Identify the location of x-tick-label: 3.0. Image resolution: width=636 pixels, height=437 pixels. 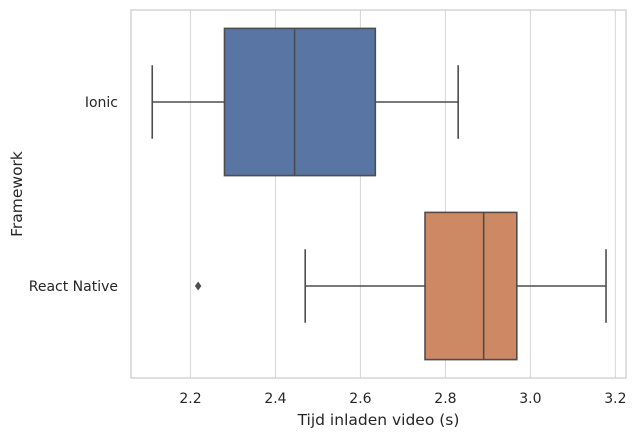
(530, 399).